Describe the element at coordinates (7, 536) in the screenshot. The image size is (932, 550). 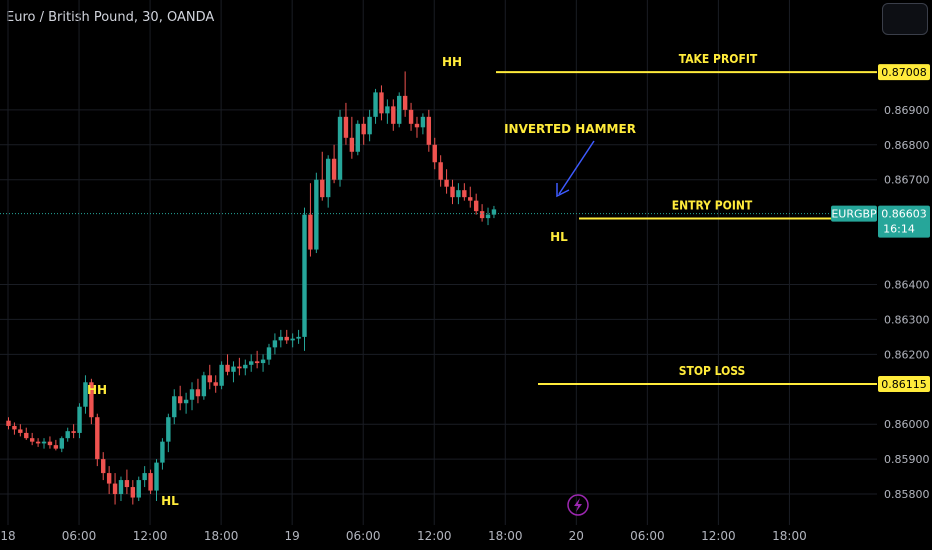
I see `time-tick-label: 18` at that location.